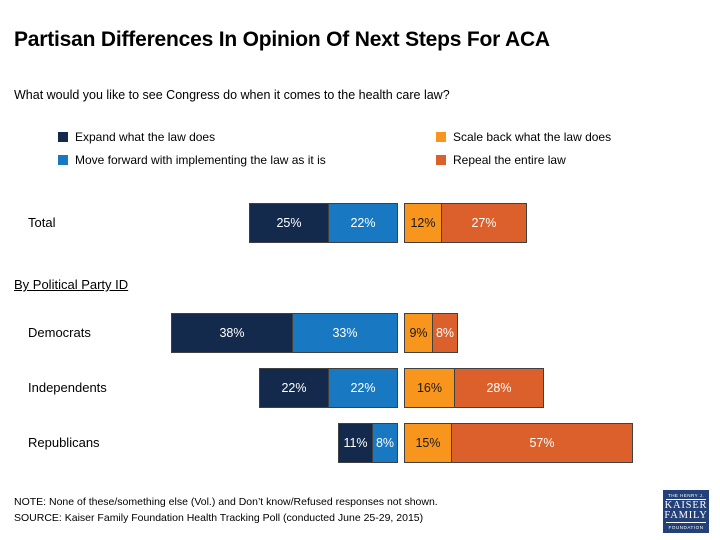 The height and width of the screenshot is (540, 720). What do you see at coordinates (145, 137) in the screenshot?
I see `legend-label: Expand what the law does` at bounding box center [145, 137].